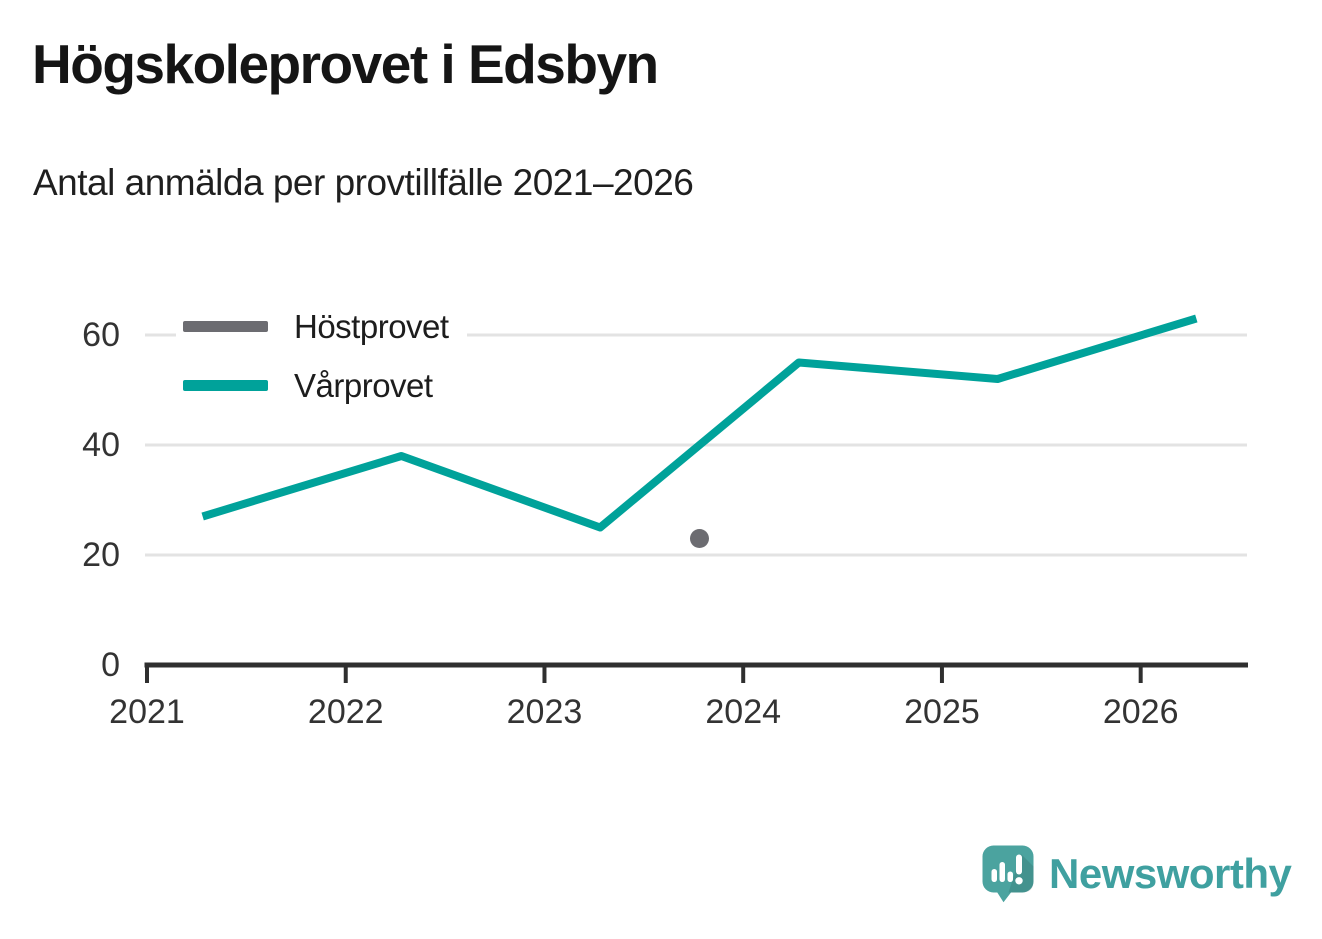 This screenshot has width=1322, height=939. I want to click on newsworthy-wordmark: Newsworthy, so click(1170, 873).